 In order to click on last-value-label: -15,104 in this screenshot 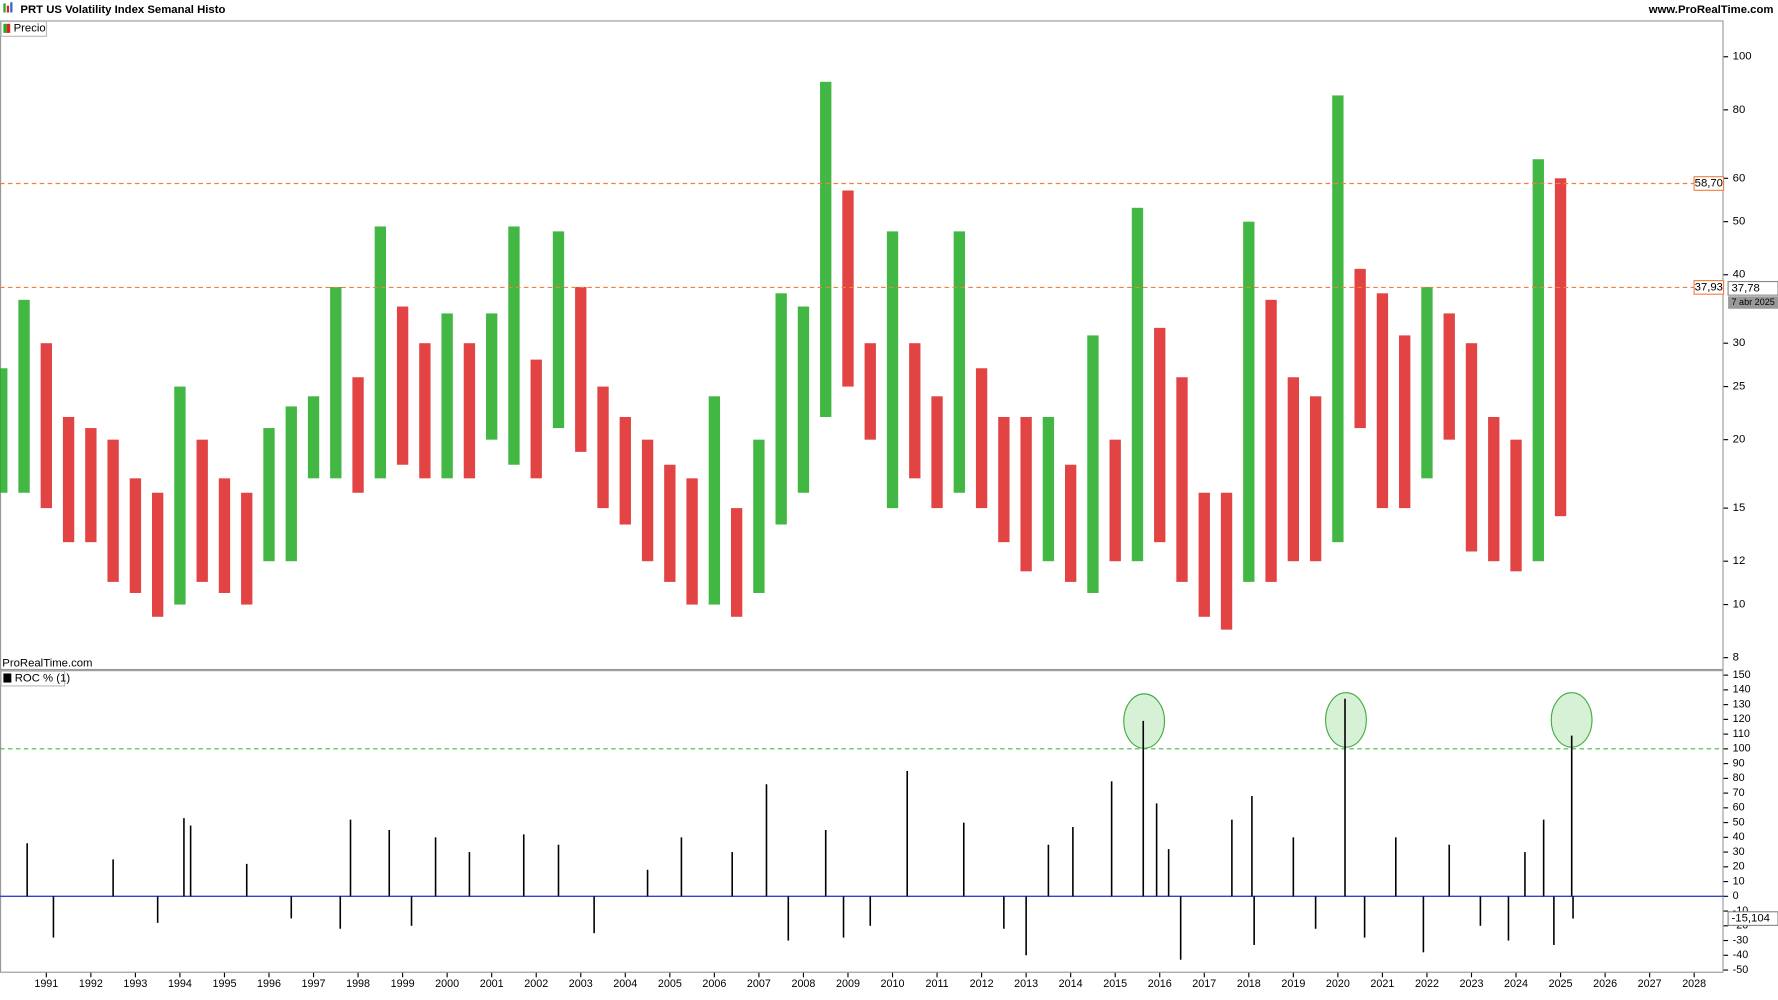, I will do `click(1751, 919)`.